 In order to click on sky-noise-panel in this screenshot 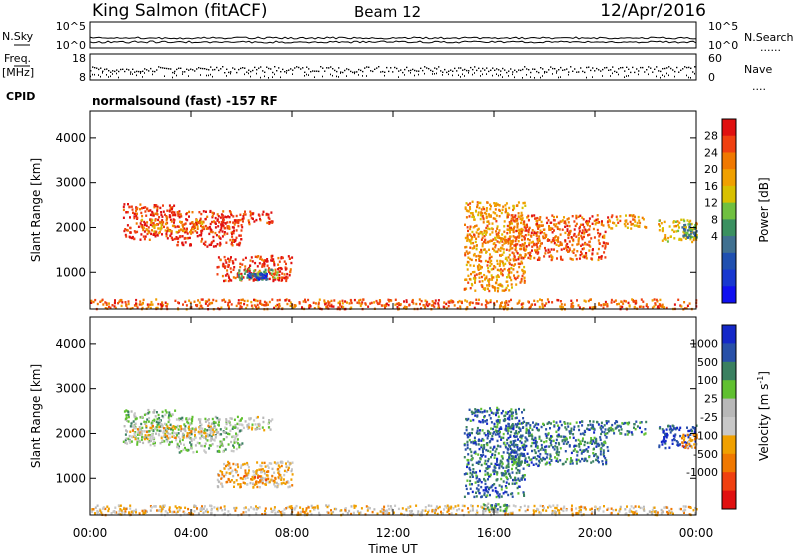, I will do `click(393, 35)`.